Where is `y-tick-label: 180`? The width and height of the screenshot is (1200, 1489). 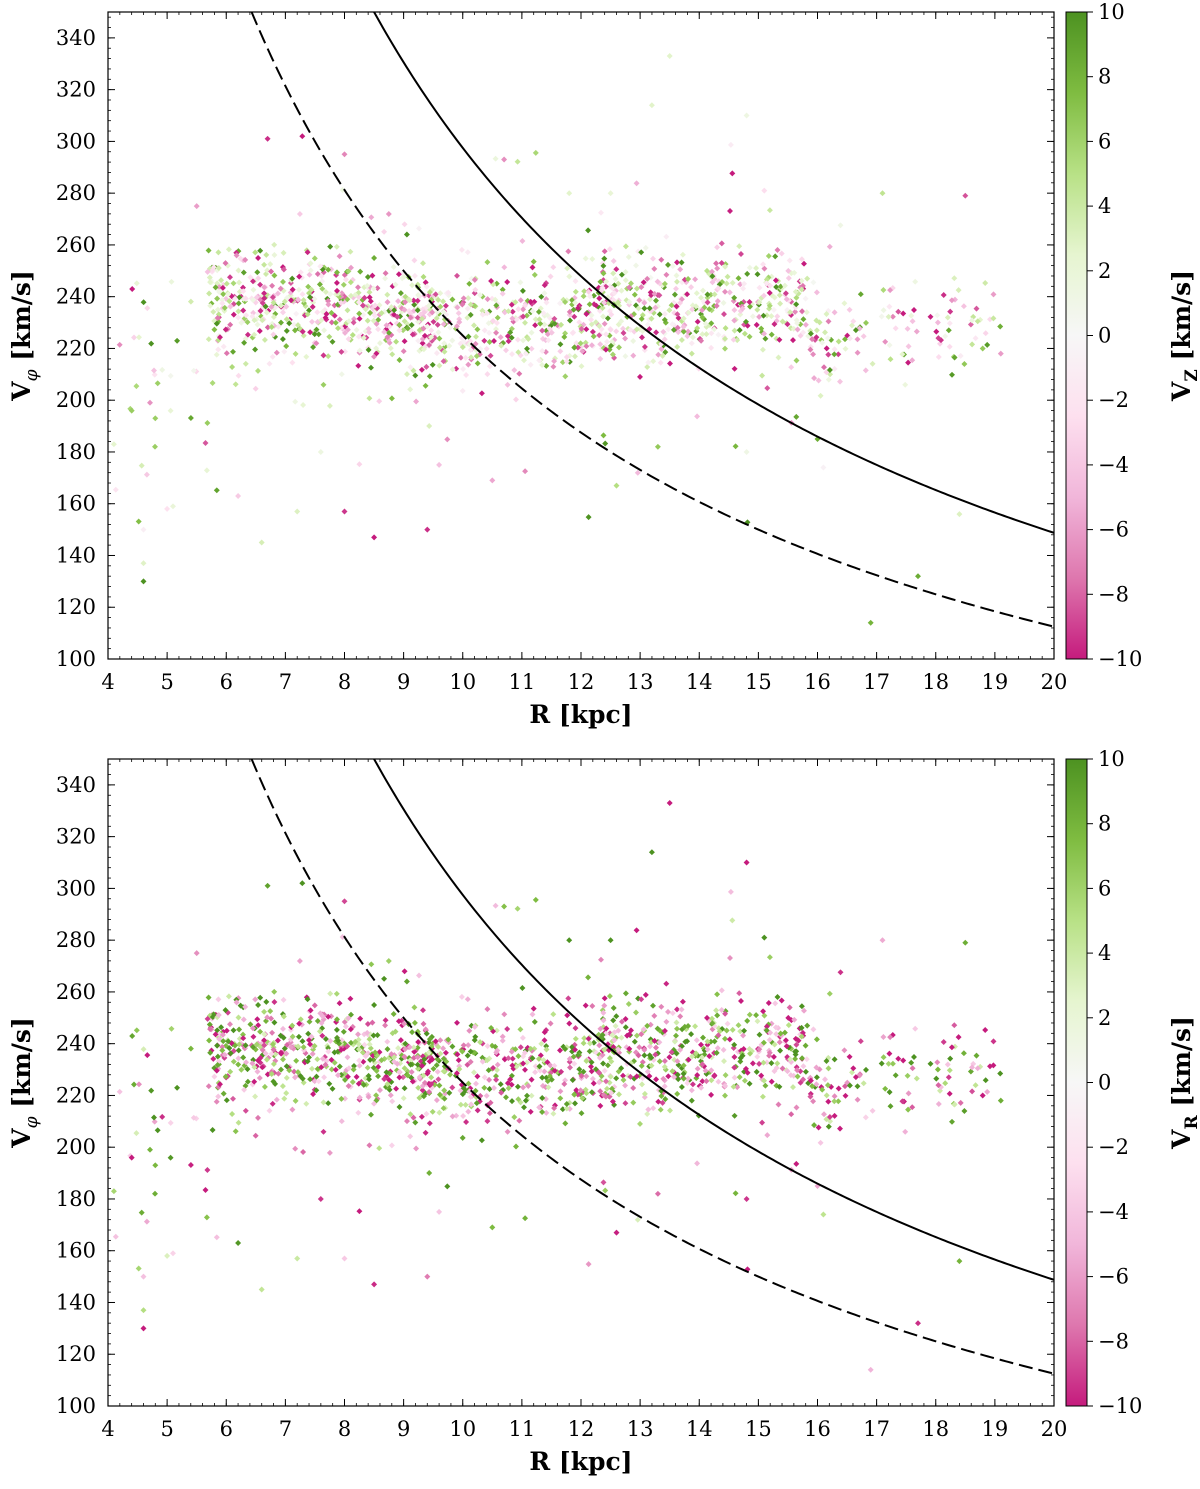 y-tick-label: 180 is located at coordinates (76, 452).